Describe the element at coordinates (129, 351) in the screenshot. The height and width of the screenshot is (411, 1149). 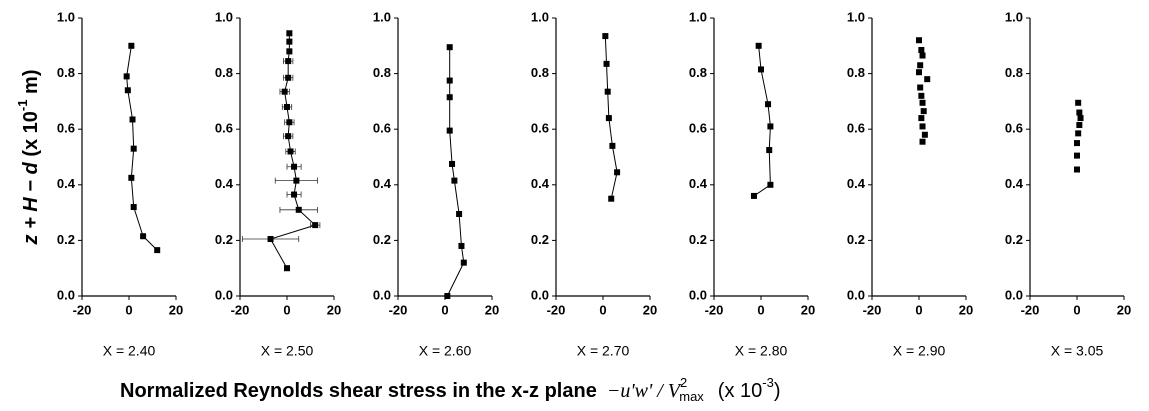
I see `panel-title: X = 2.40` at that location.